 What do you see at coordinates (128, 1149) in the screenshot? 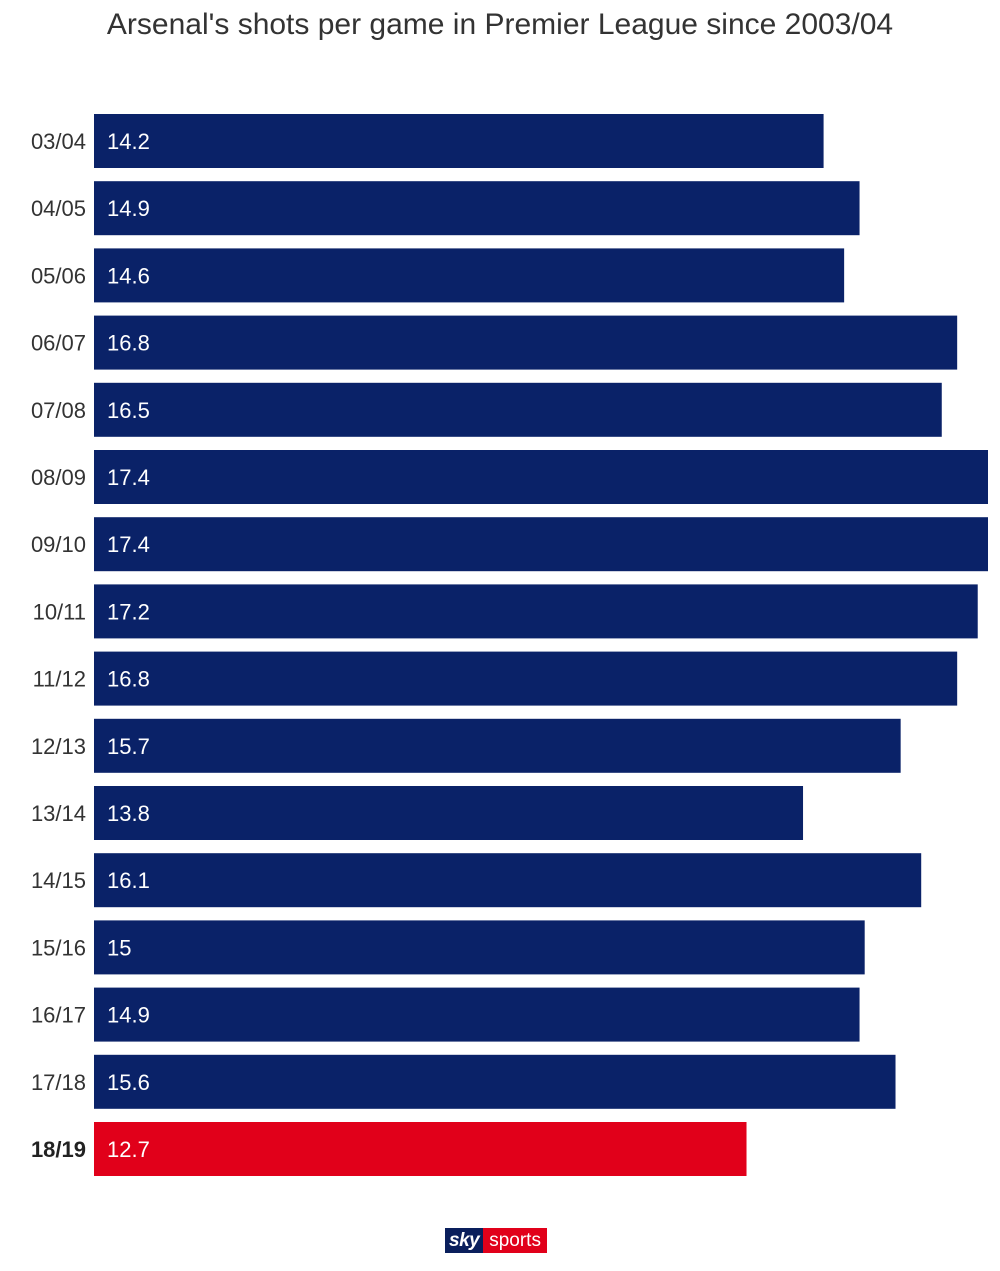
I see `value-label: 12.7` at bounding box center [128, 1149].